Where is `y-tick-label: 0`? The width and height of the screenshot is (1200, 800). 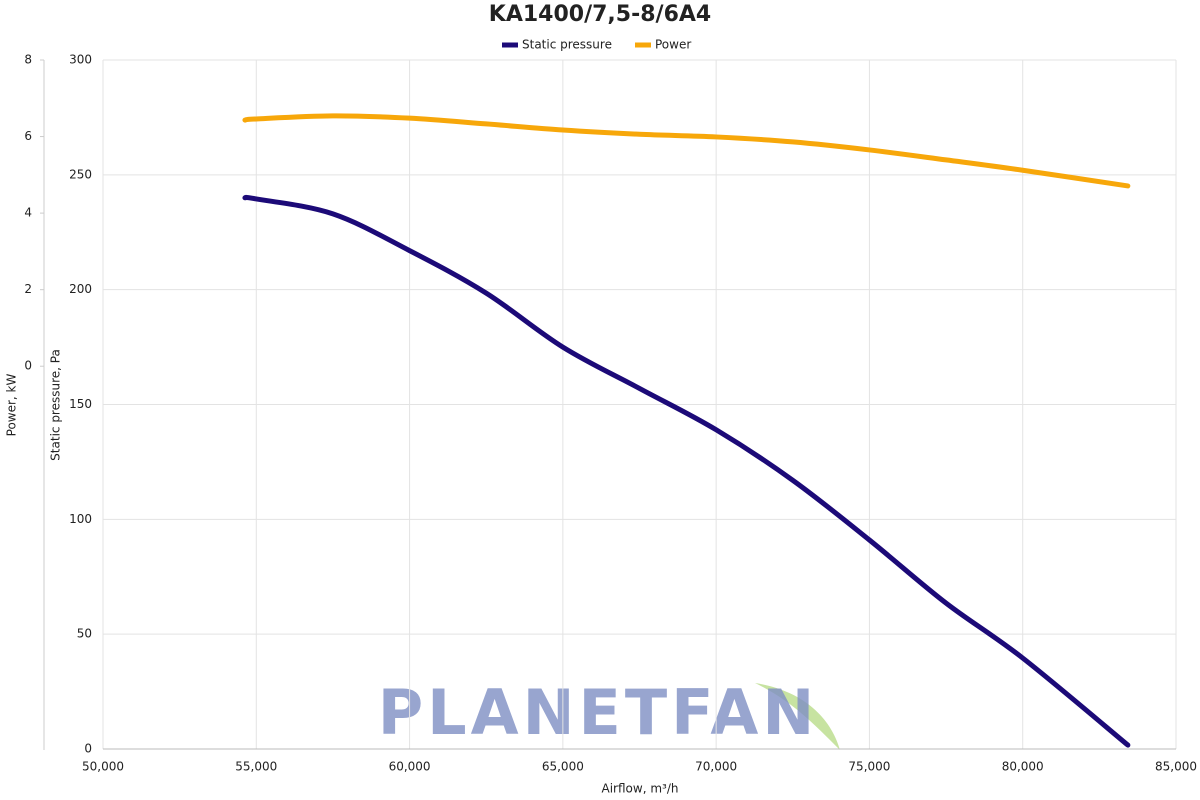 y-tick-label: 0 is located at coordinates (88, 749).